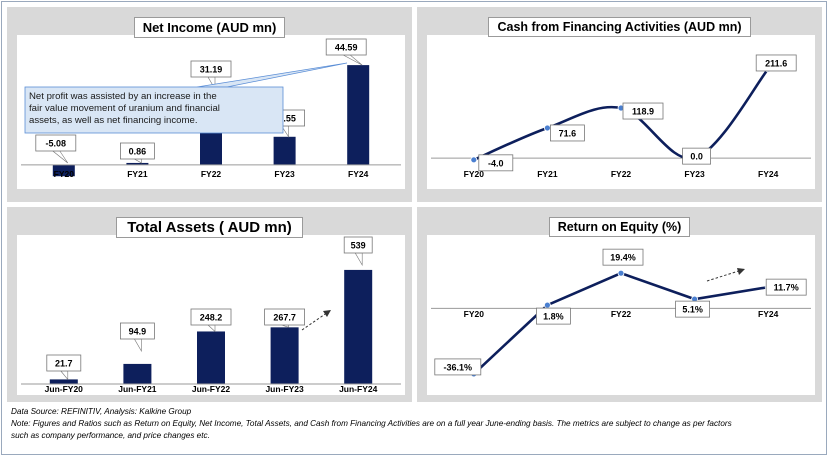 The width and height of the screenshot is (830, 458). What do you see at coordinates (474, 314) in the screenshot?
I see `roe-x-tick-fy20: FY20` at bounding box center [474, 314].